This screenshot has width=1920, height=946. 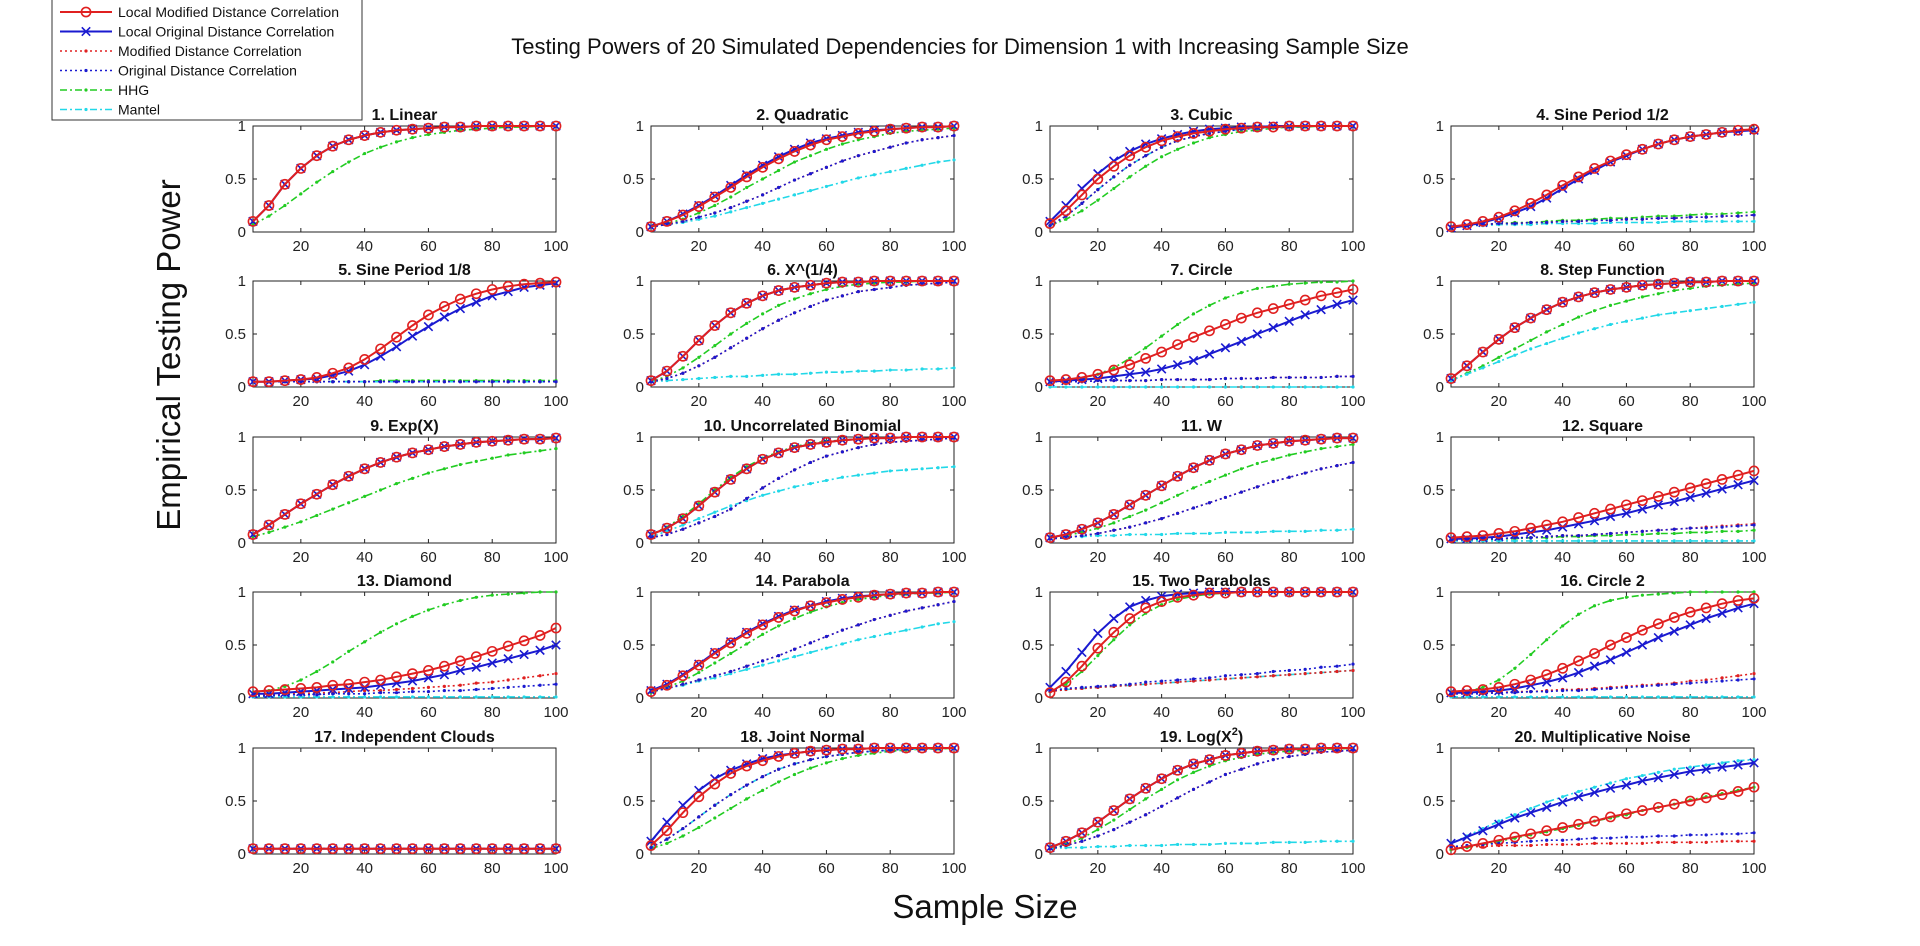 What do you see at coordinates (1594, 181) in the screenshot?
I see `panel-4: 20 40 60 80 100 0 0.5 1 4. Sine Period 1/2` at bounding box center [1594, 181].